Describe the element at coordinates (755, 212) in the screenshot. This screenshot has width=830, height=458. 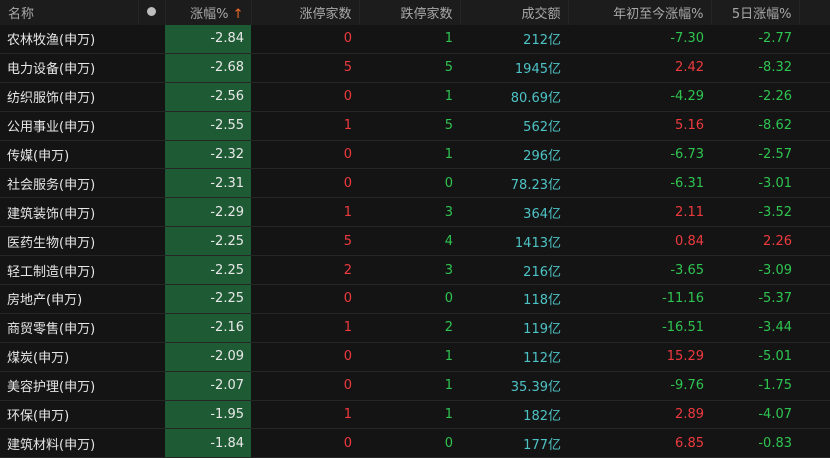
I see `5d-change: -3.52` at that location.